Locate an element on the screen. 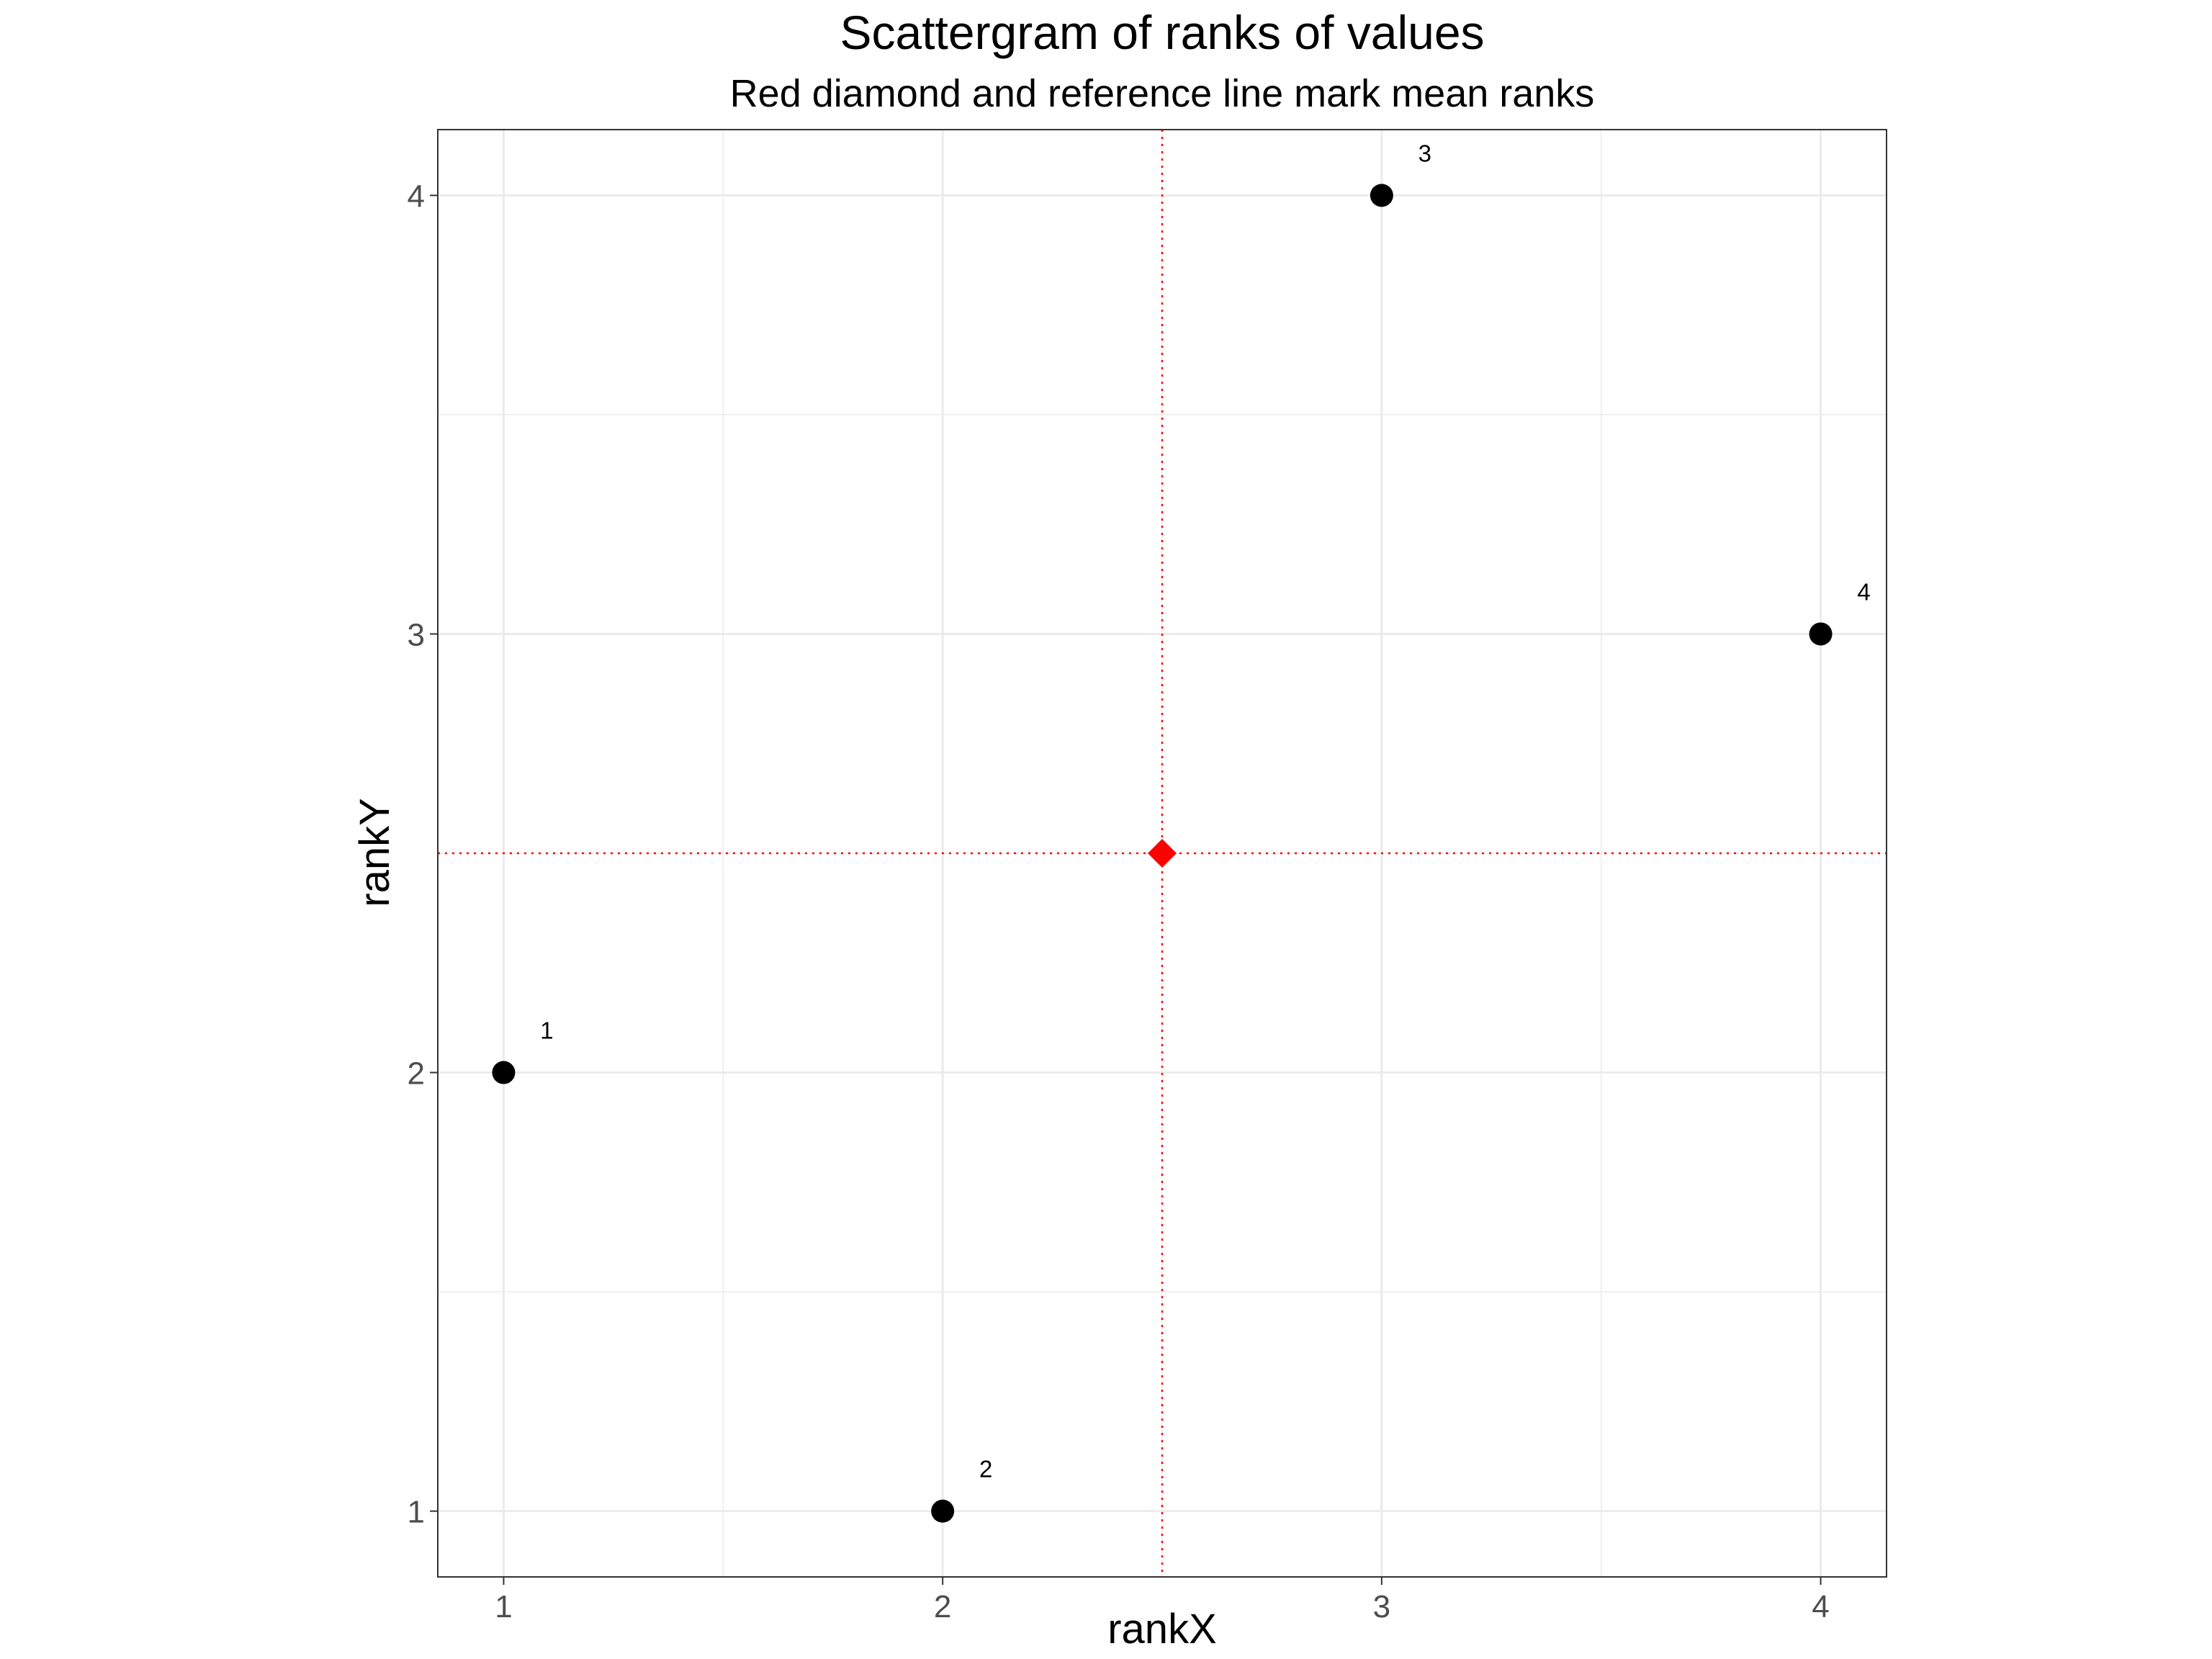 The height and width of the screenshot is (1659, 2212). y-tick-label: 4 is located at coordinates (417, 197).